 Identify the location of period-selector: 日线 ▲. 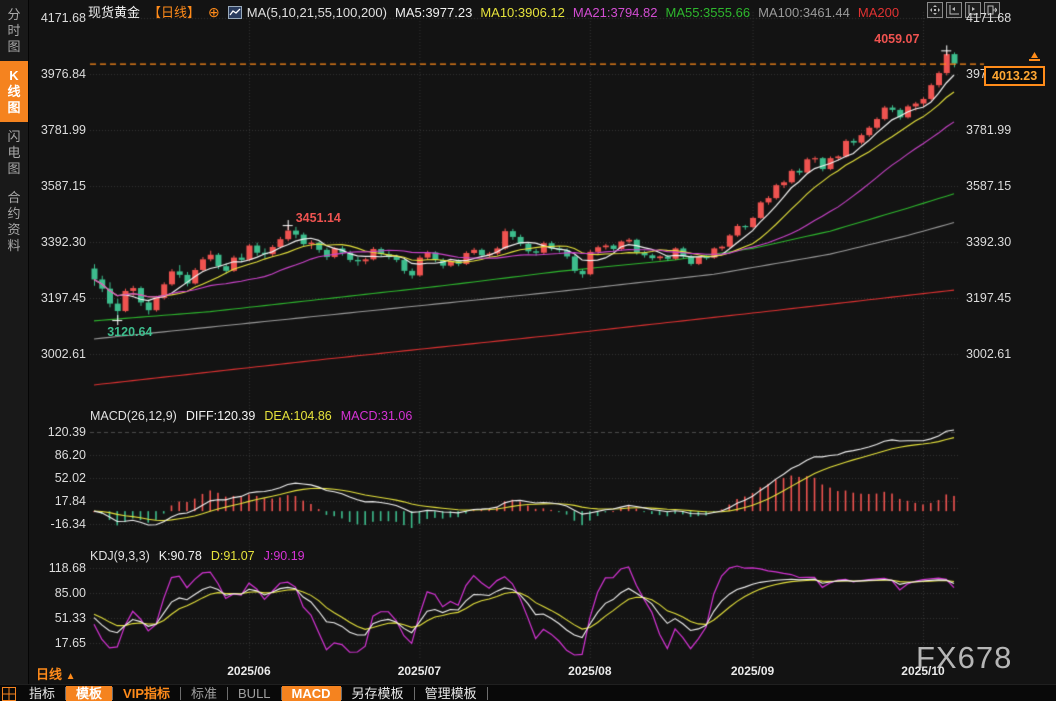
(56, 673).